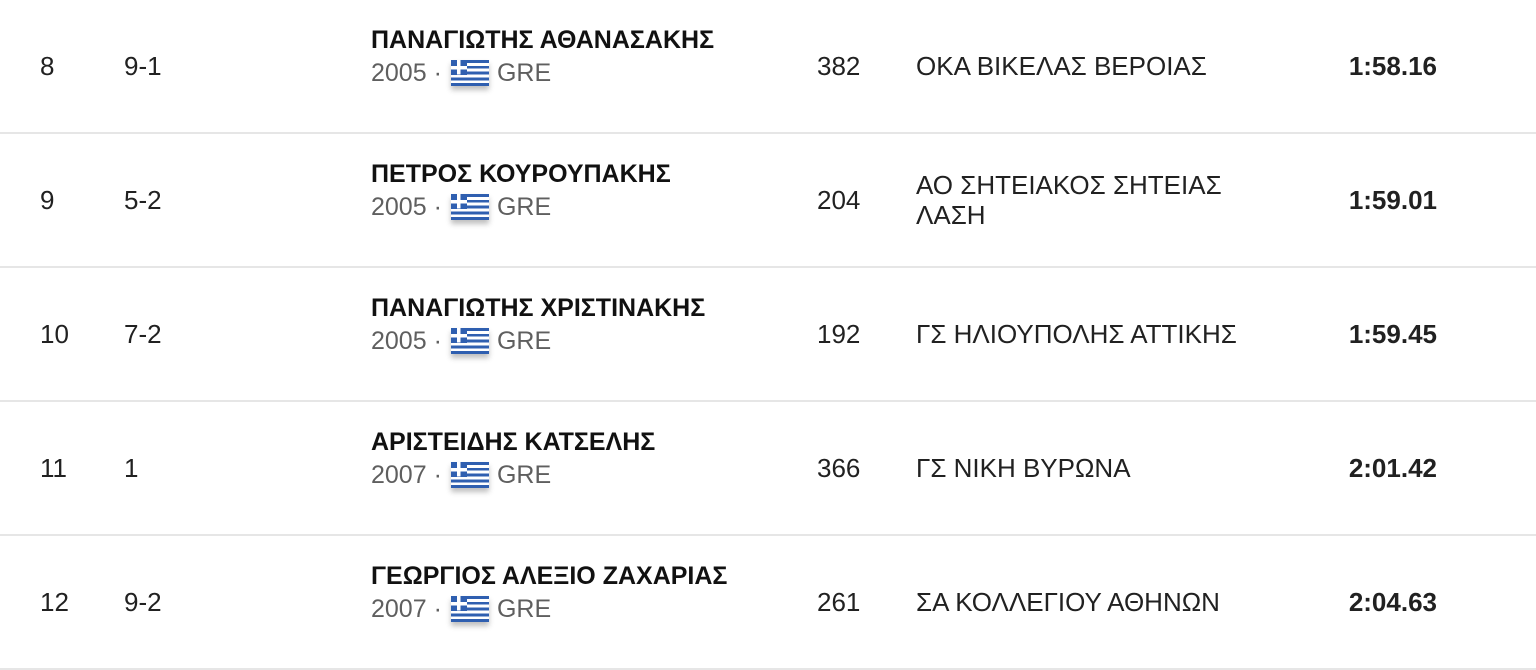 Image resolution: width=1536 pixels, height=670 pixels. I want to click on athlete-name: ΠΑΝΑΓΙΩΤΗΣ ΑΘΑΝΑΣΑΚΗΣ, so click(543, 40).